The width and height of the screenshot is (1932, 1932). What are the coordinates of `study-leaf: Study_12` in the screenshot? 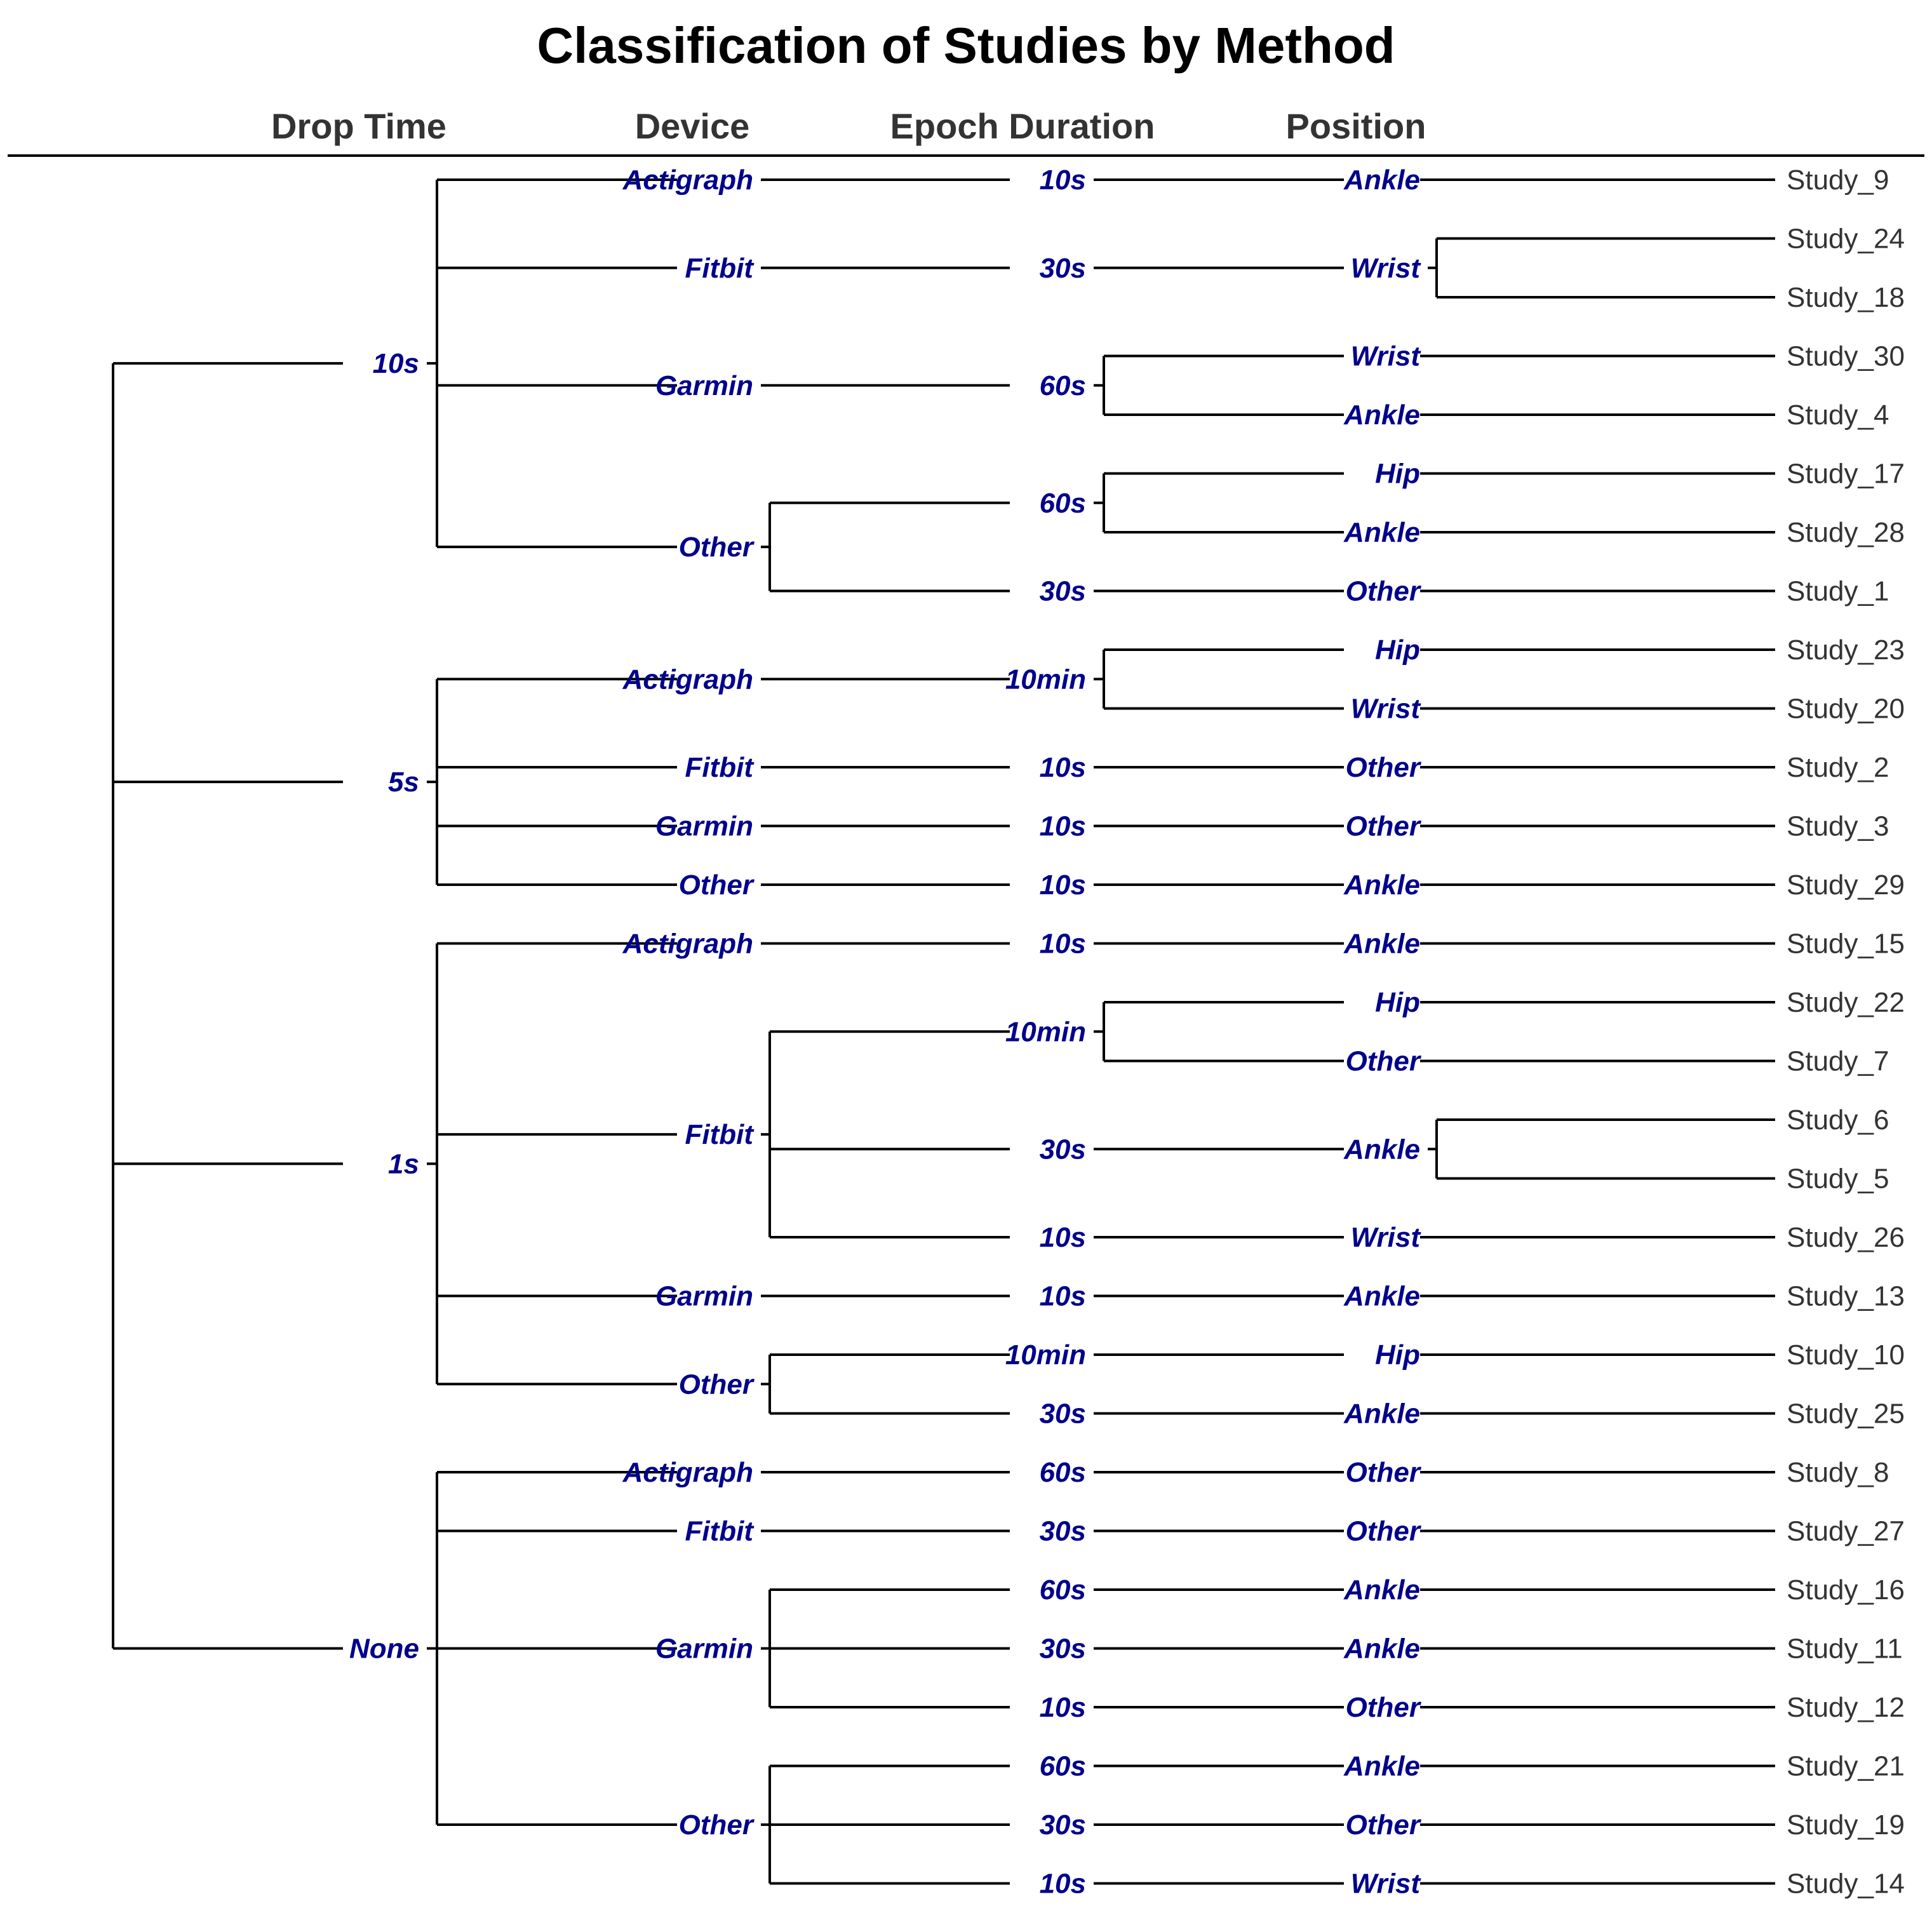 It's located at (1846, 1707).